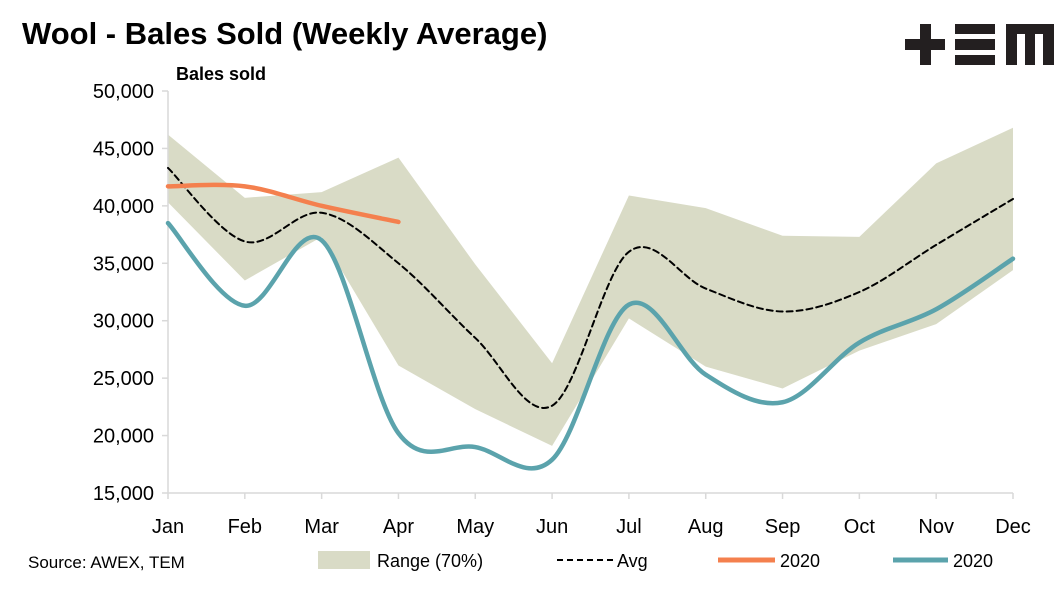 The height and width of the screenshot is (593, 1064). I want to click on y-tick-label: 25,000, so click(123, 379).